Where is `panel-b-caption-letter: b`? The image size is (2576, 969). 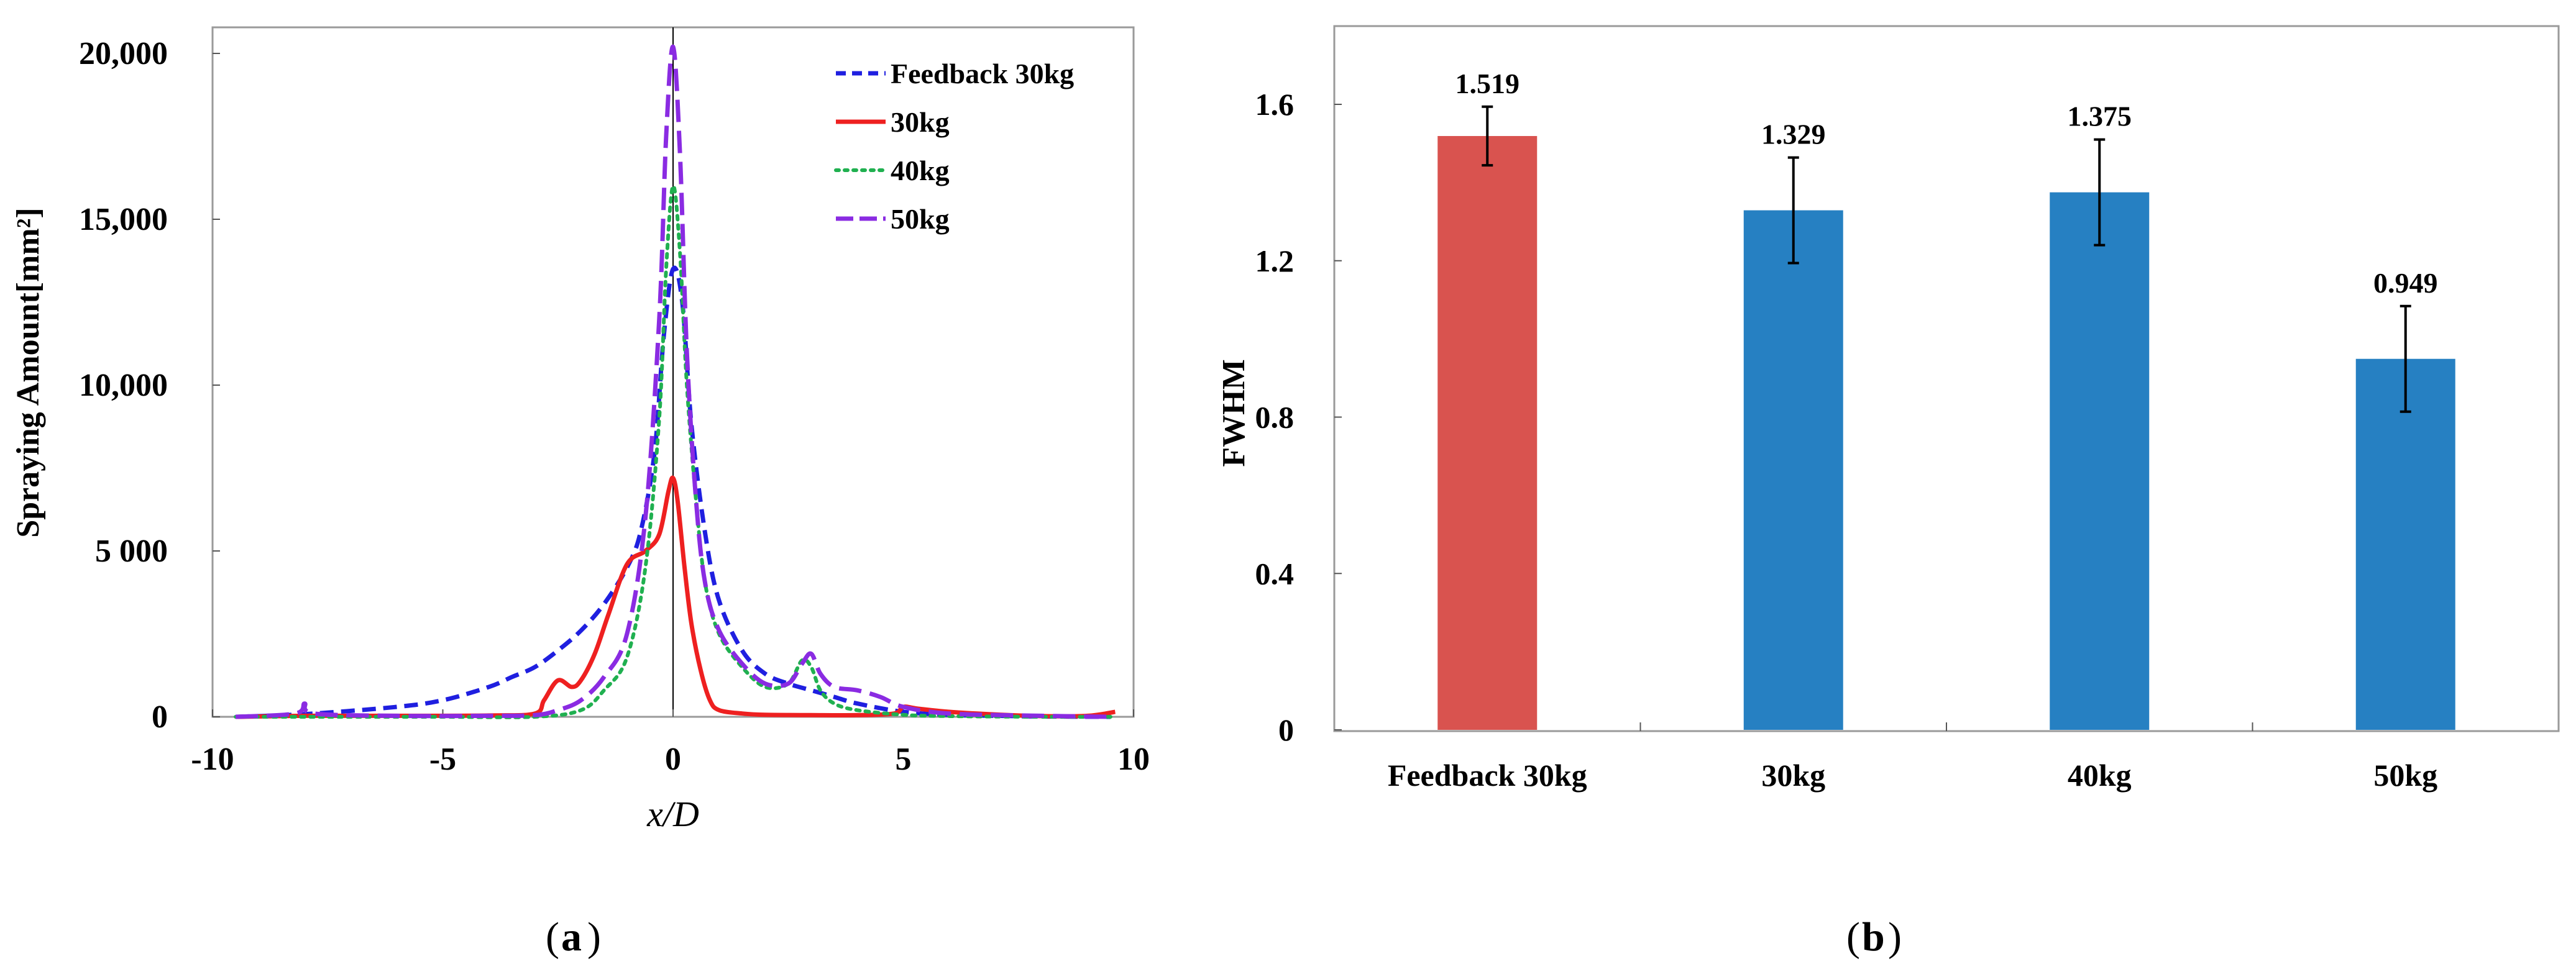
panel-b-caption-letter: b is located at coordinates (1873, 937).